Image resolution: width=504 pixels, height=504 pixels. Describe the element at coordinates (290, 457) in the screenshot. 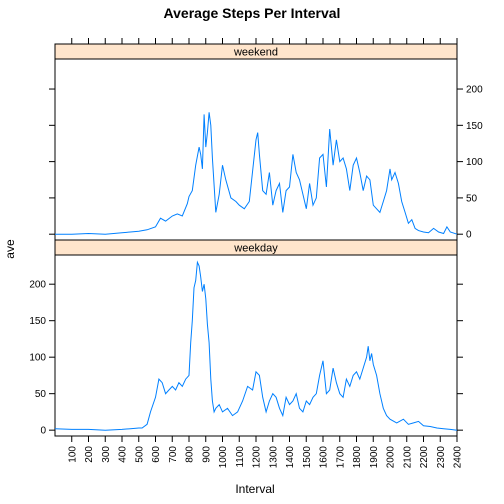

I see `x-tick-label: 1400` at that location.